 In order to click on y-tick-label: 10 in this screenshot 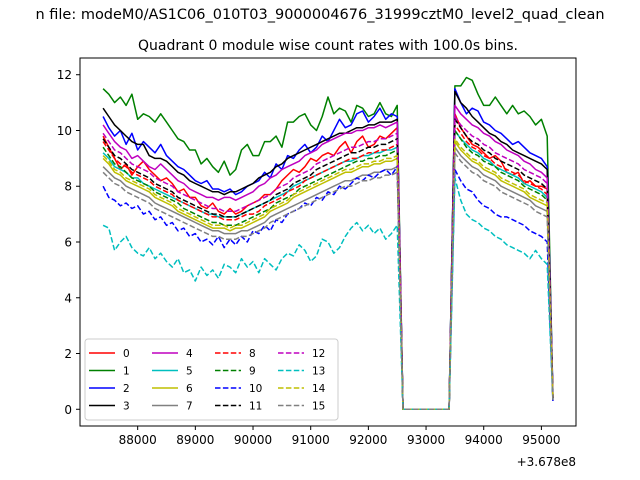, I will do `click(64, 131)`.